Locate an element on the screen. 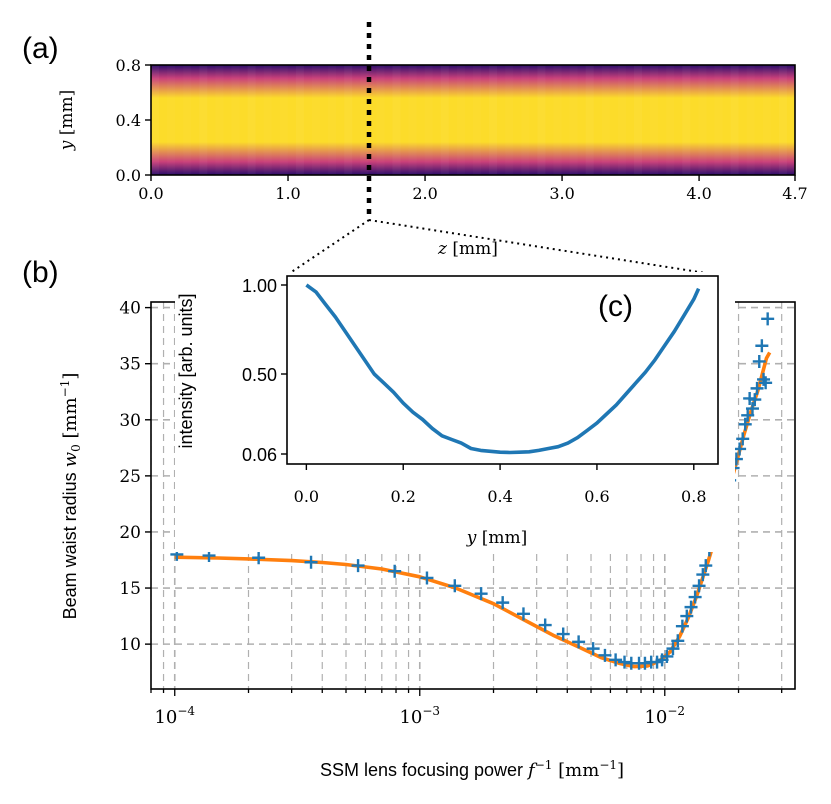 This screenshot has width=831, height=804. panel-label-a: (a) is located at coordinates (40, 48).